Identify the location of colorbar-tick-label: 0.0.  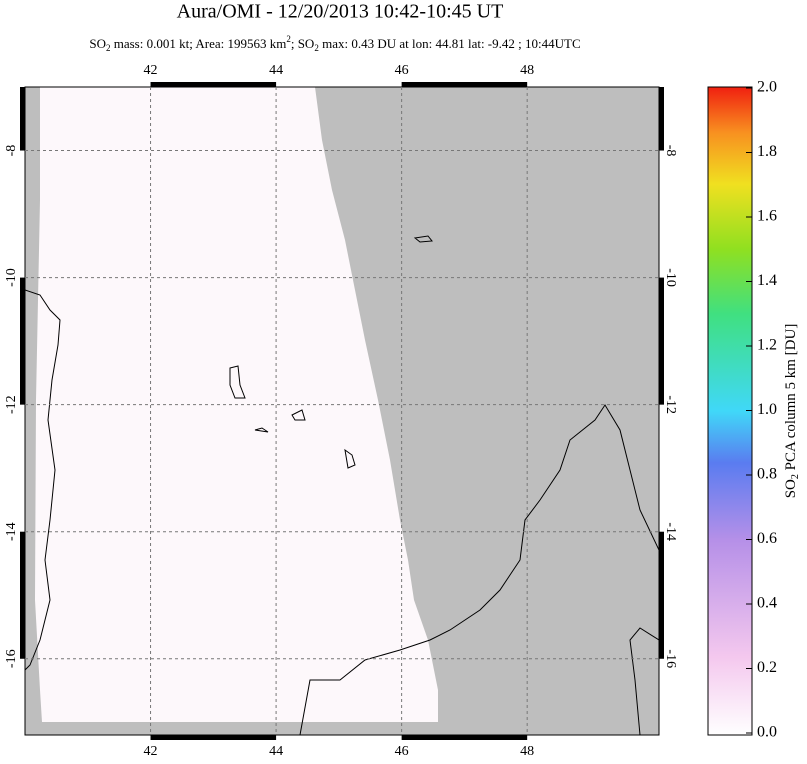
(767, 732).